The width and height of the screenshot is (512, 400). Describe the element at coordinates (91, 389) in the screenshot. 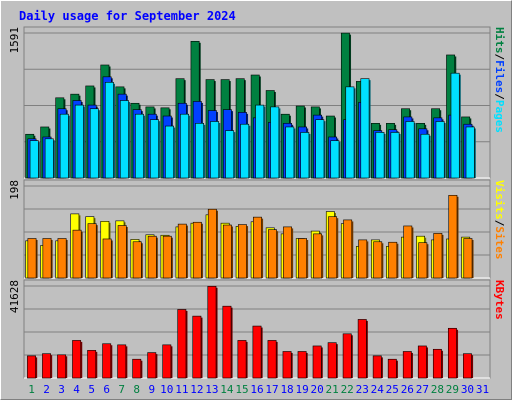

I see `x-tick-label: 5` at that location.